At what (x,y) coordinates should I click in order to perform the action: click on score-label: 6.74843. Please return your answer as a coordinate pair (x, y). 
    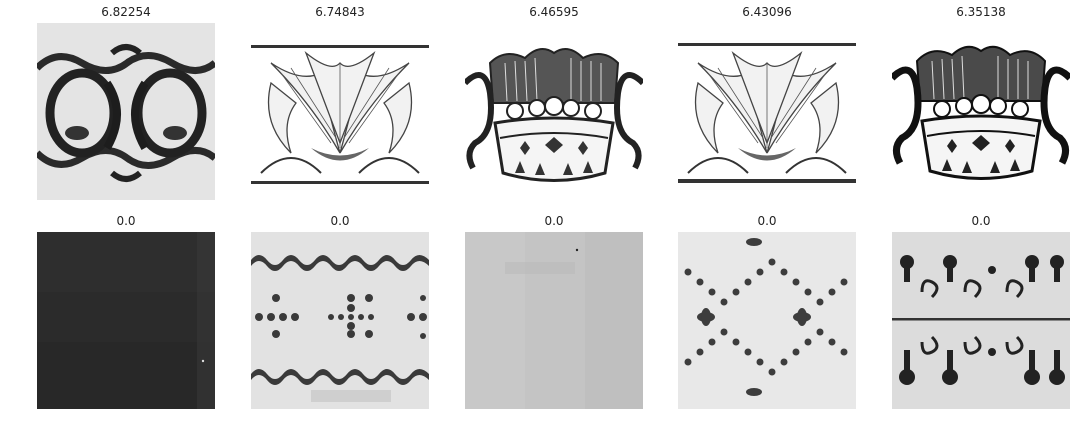
    Looking at the image, I should click on (340, 12).